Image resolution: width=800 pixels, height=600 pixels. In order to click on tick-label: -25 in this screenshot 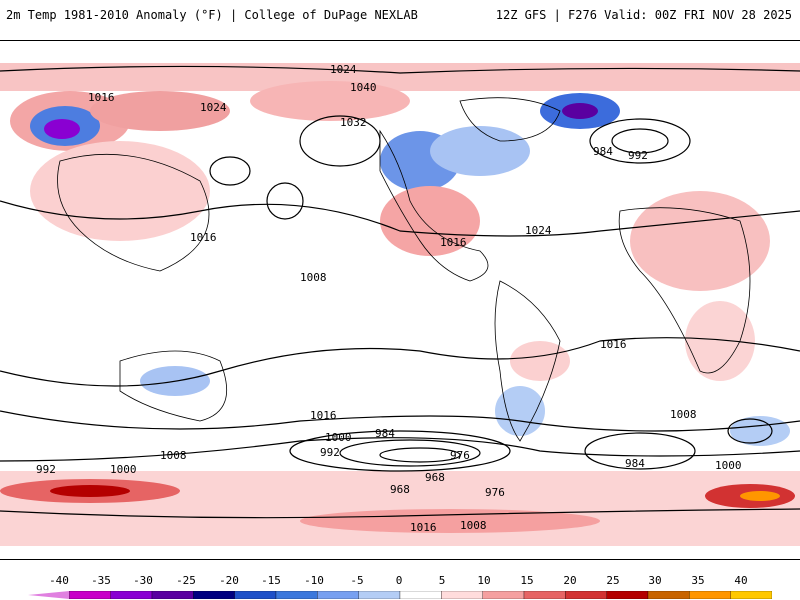, I will do `click(186, 580)`.